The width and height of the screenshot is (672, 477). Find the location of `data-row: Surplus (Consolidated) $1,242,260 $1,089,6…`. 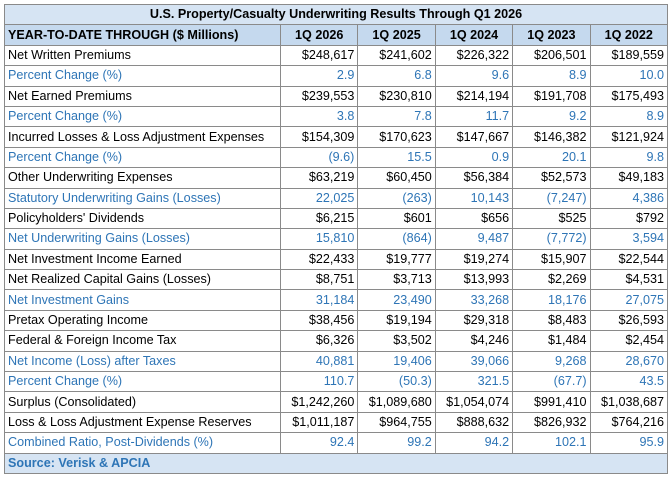

data-row: Surplus (Consolidated) $1,242,260 $1,089,6… is located at coordinates (336, 402).